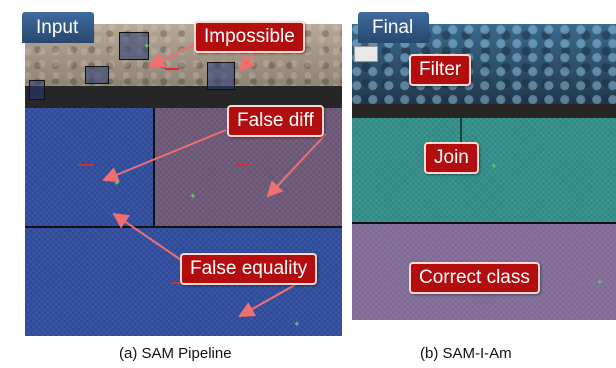 The image size is (616, 368). What do you see at coordinates (484, 170) in the screenshot?
I see `joined-region` at bounding box center [484, 170].